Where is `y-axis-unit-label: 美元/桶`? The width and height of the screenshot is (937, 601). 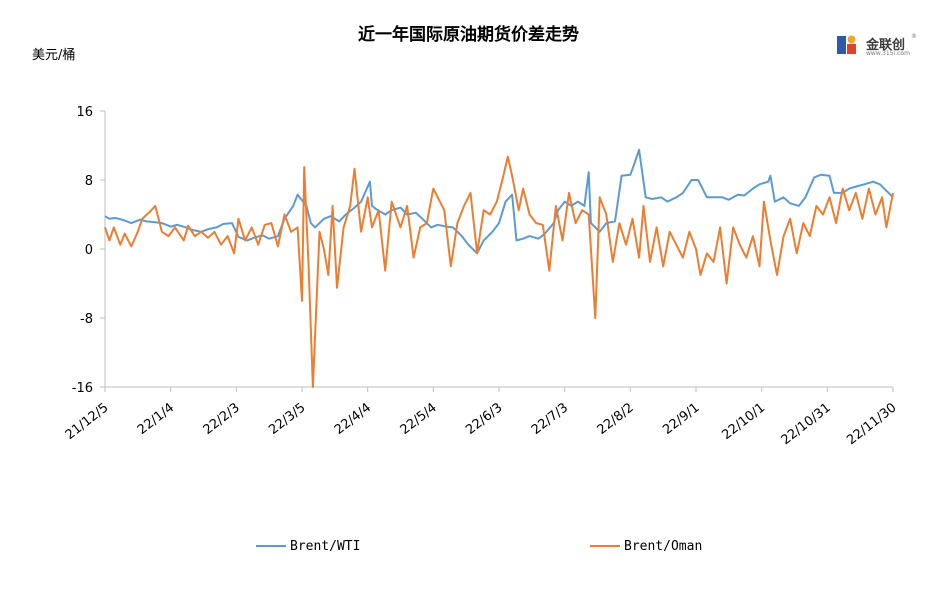 y-axis-unit-label: 美元/桶 is located at coordinates (54, 55).